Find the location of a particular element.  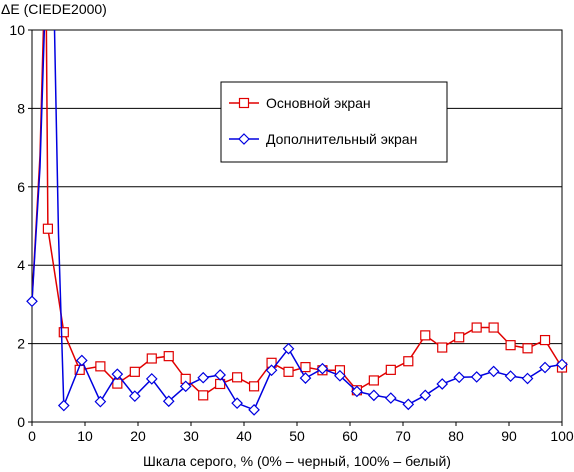

y-tick-label: 4 is located at coordinates (21, 265).